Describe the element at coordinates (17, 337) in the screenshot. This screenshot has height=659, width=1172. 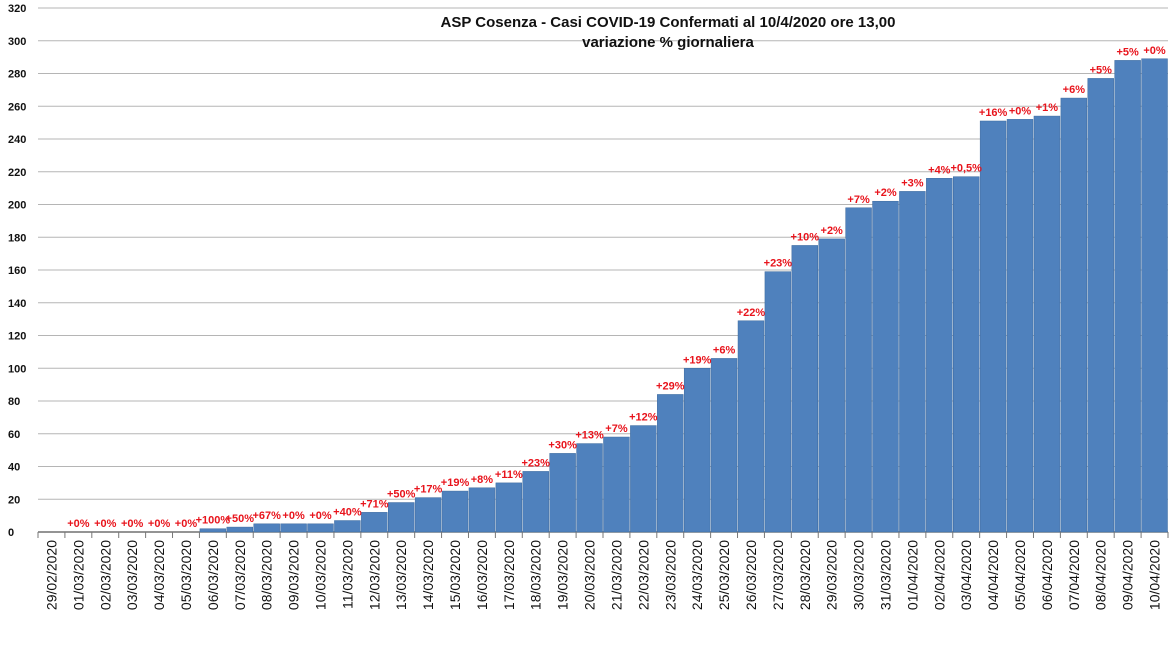
I see `y-tick-label: 120` at that location.